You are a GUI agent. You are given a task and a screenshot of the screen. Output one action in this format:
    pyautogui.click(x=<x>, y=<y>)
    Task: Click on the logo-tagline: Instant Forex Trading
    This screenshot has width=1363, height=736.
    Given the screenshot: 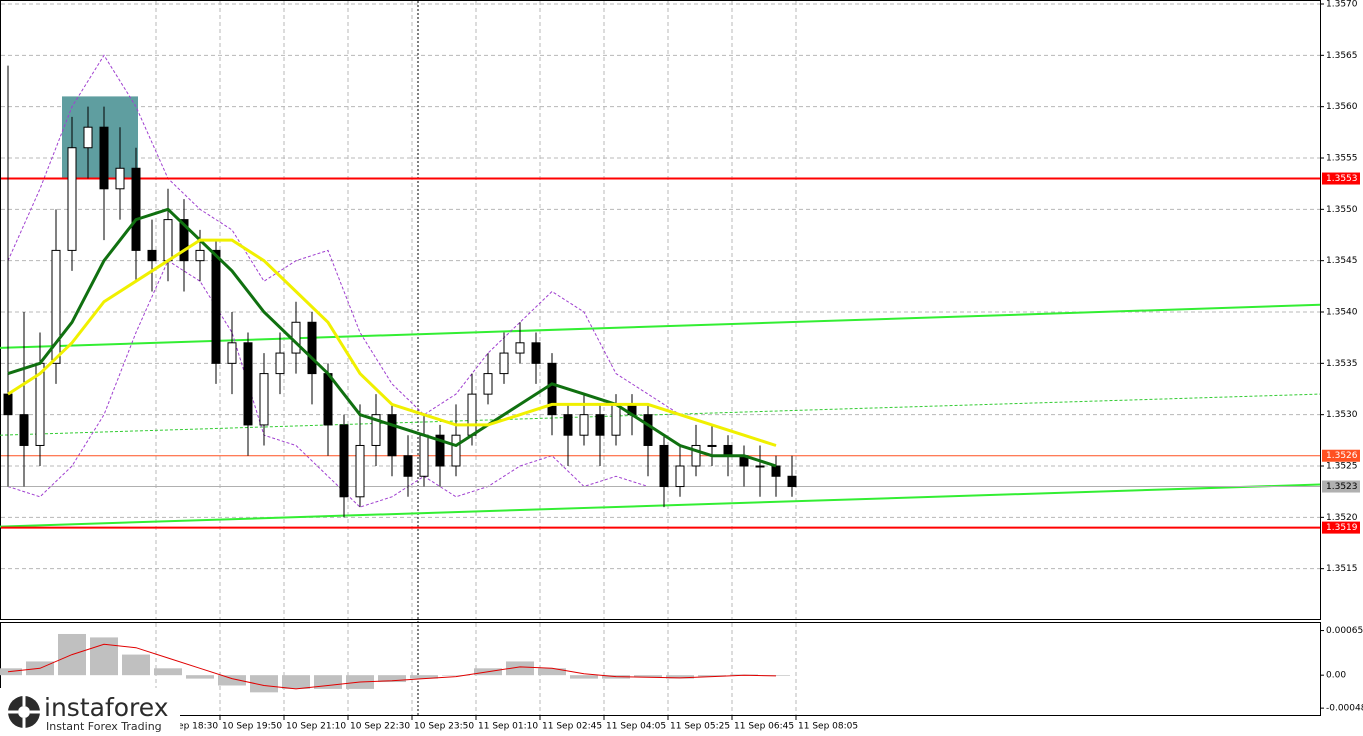 What is the action you would take?
    pyautogui.click(x=104, y=726)
    